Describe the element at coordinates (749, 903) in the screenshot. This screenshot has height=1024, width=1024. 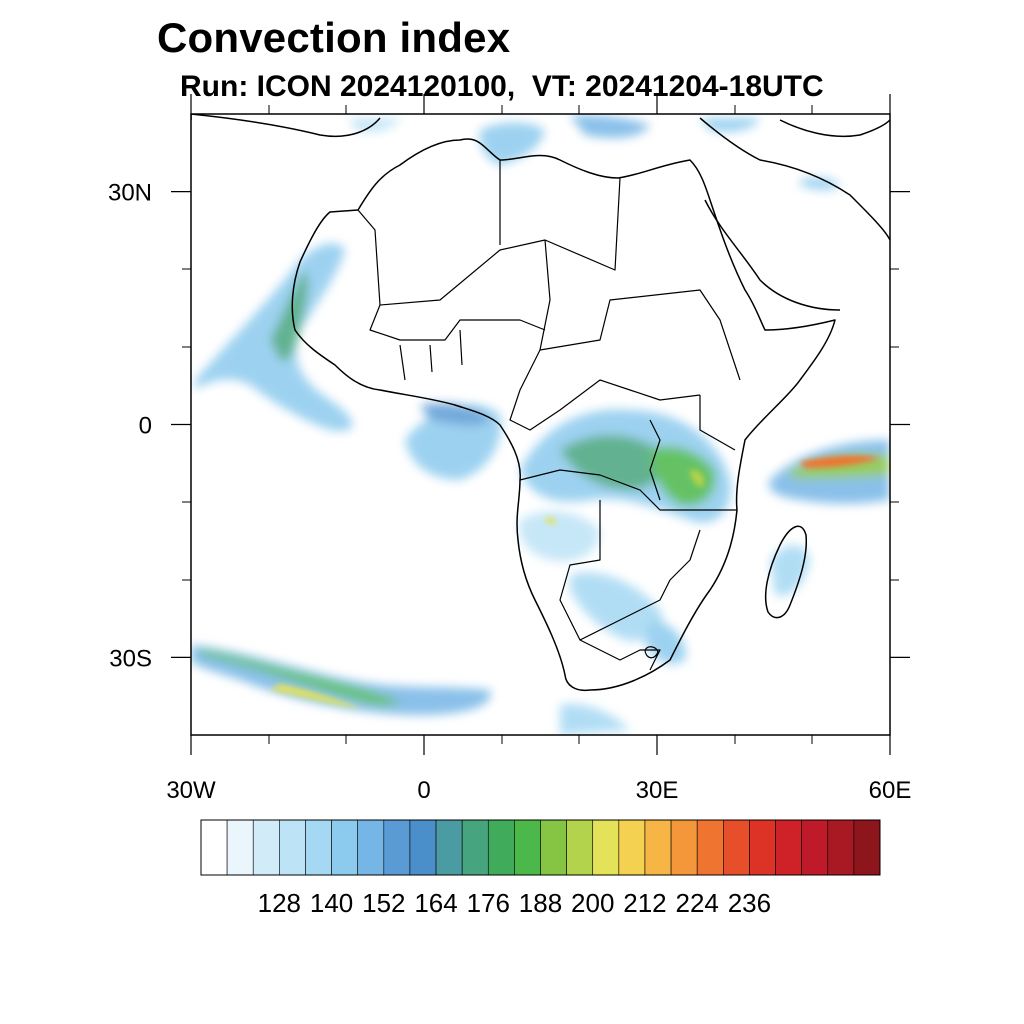
I see `colorbar-label: 236` at that location.